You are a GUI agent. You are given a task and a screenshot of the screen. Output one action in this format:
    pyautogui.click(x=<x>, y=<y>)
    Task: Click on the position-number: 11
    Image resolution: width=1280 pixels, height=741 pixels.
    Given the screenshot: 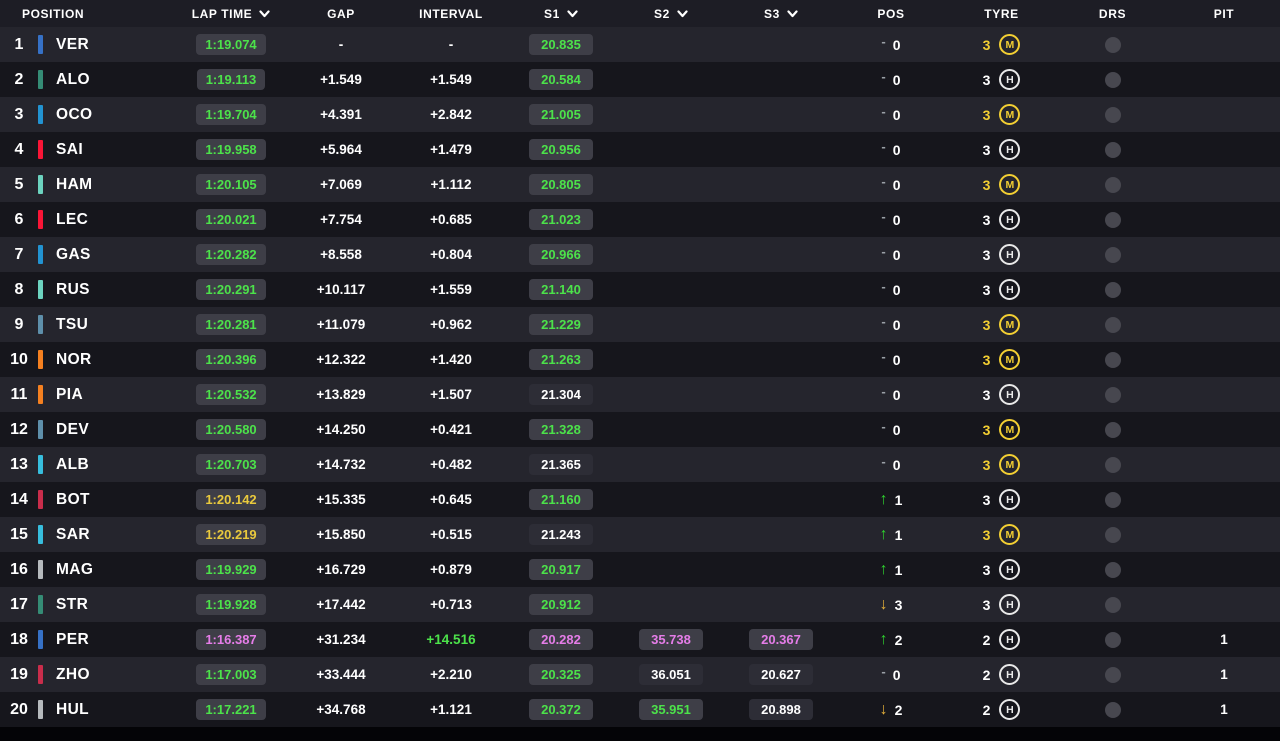 What is the action you would take?
    pyautogui.click(x=19, y=394)
    